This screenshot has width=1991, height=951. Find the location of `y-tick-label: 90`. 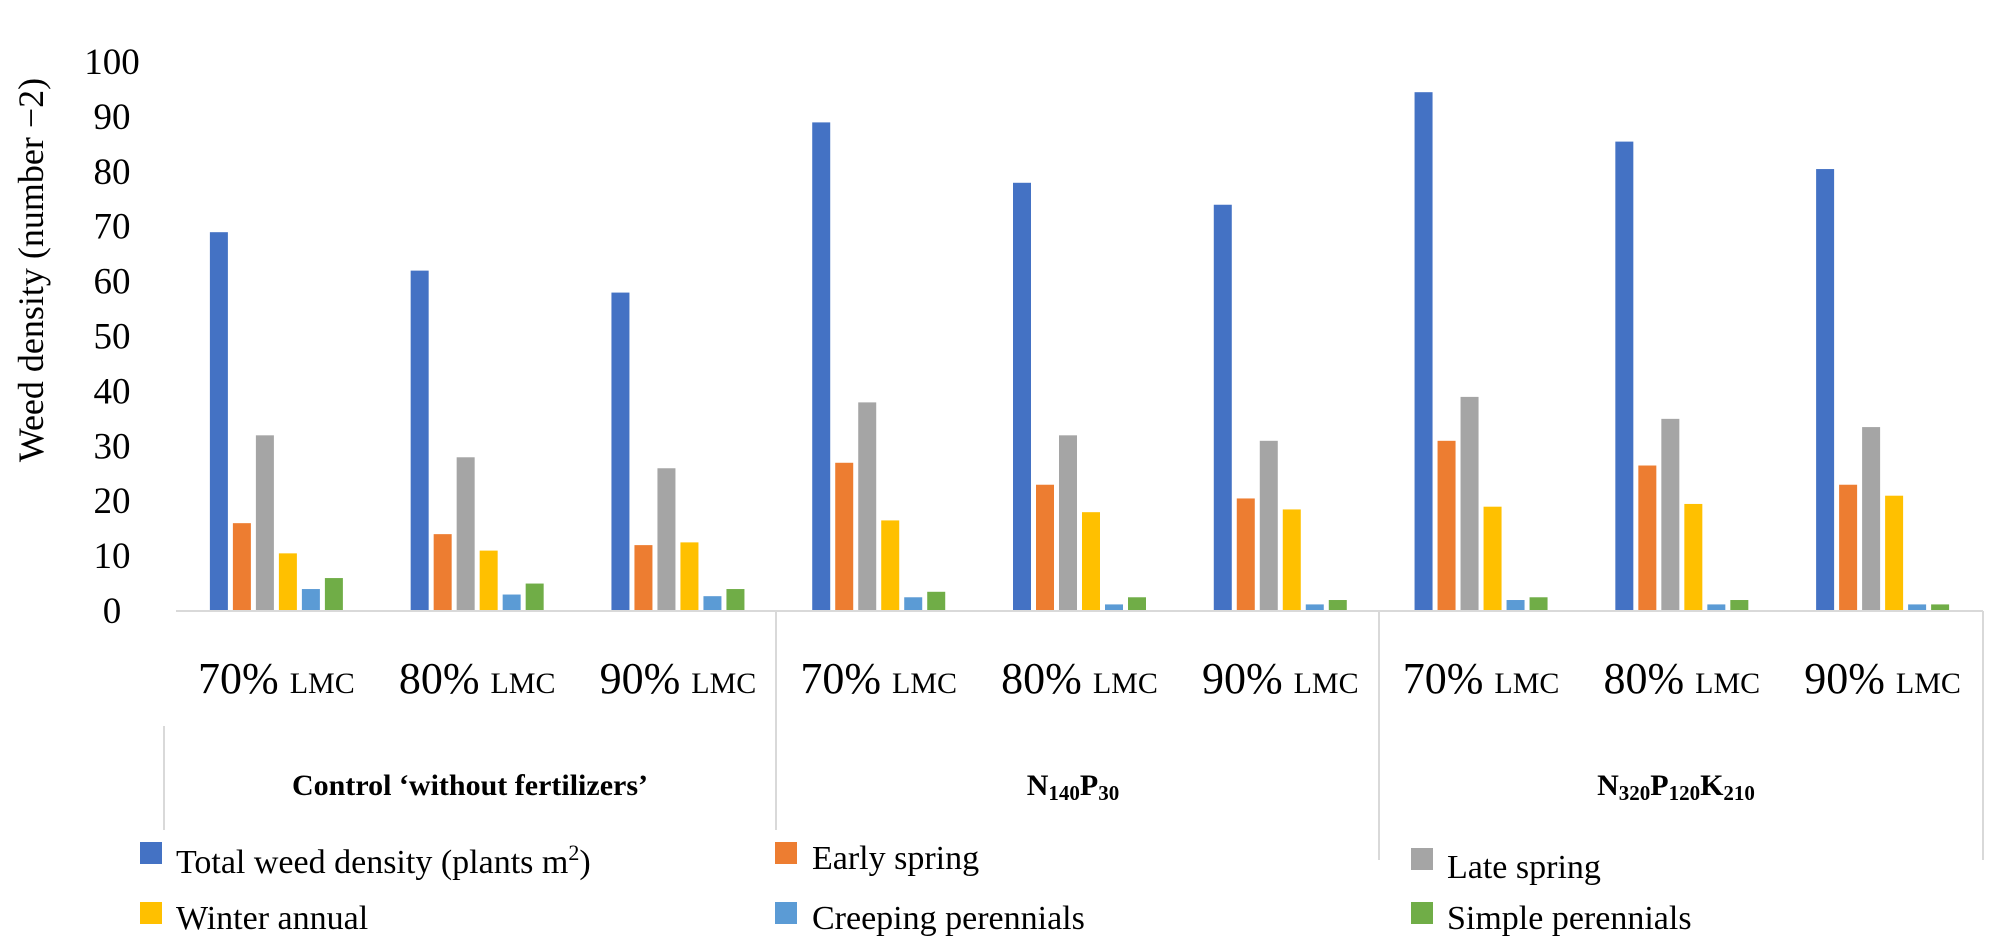

y-tick-label: 90 is located at coordinates (112, 117).